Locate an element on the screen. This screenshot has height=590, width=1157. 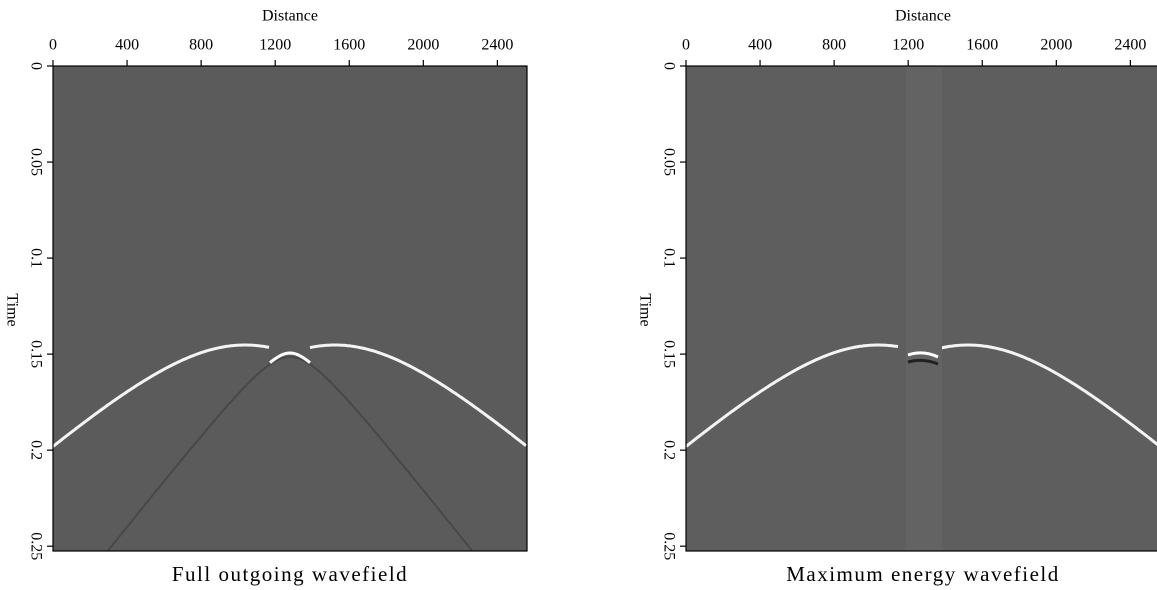
masked-band is located at coordinates (924, 308).